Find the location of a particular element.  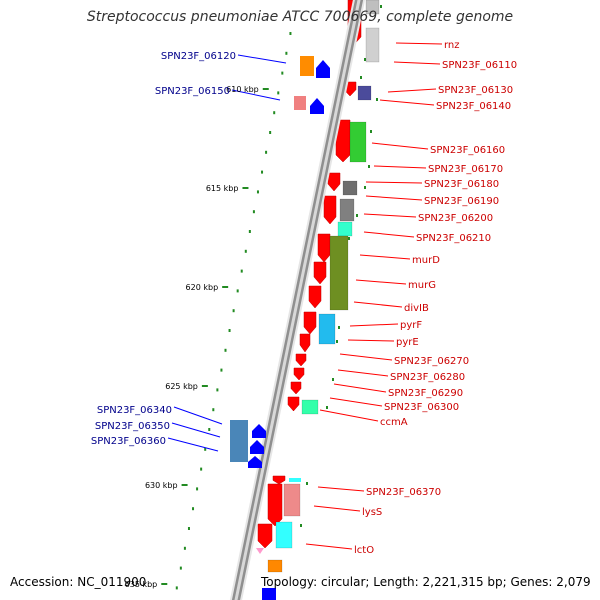

kbp-label: 610 kbp is located at coordinates (242, 89).